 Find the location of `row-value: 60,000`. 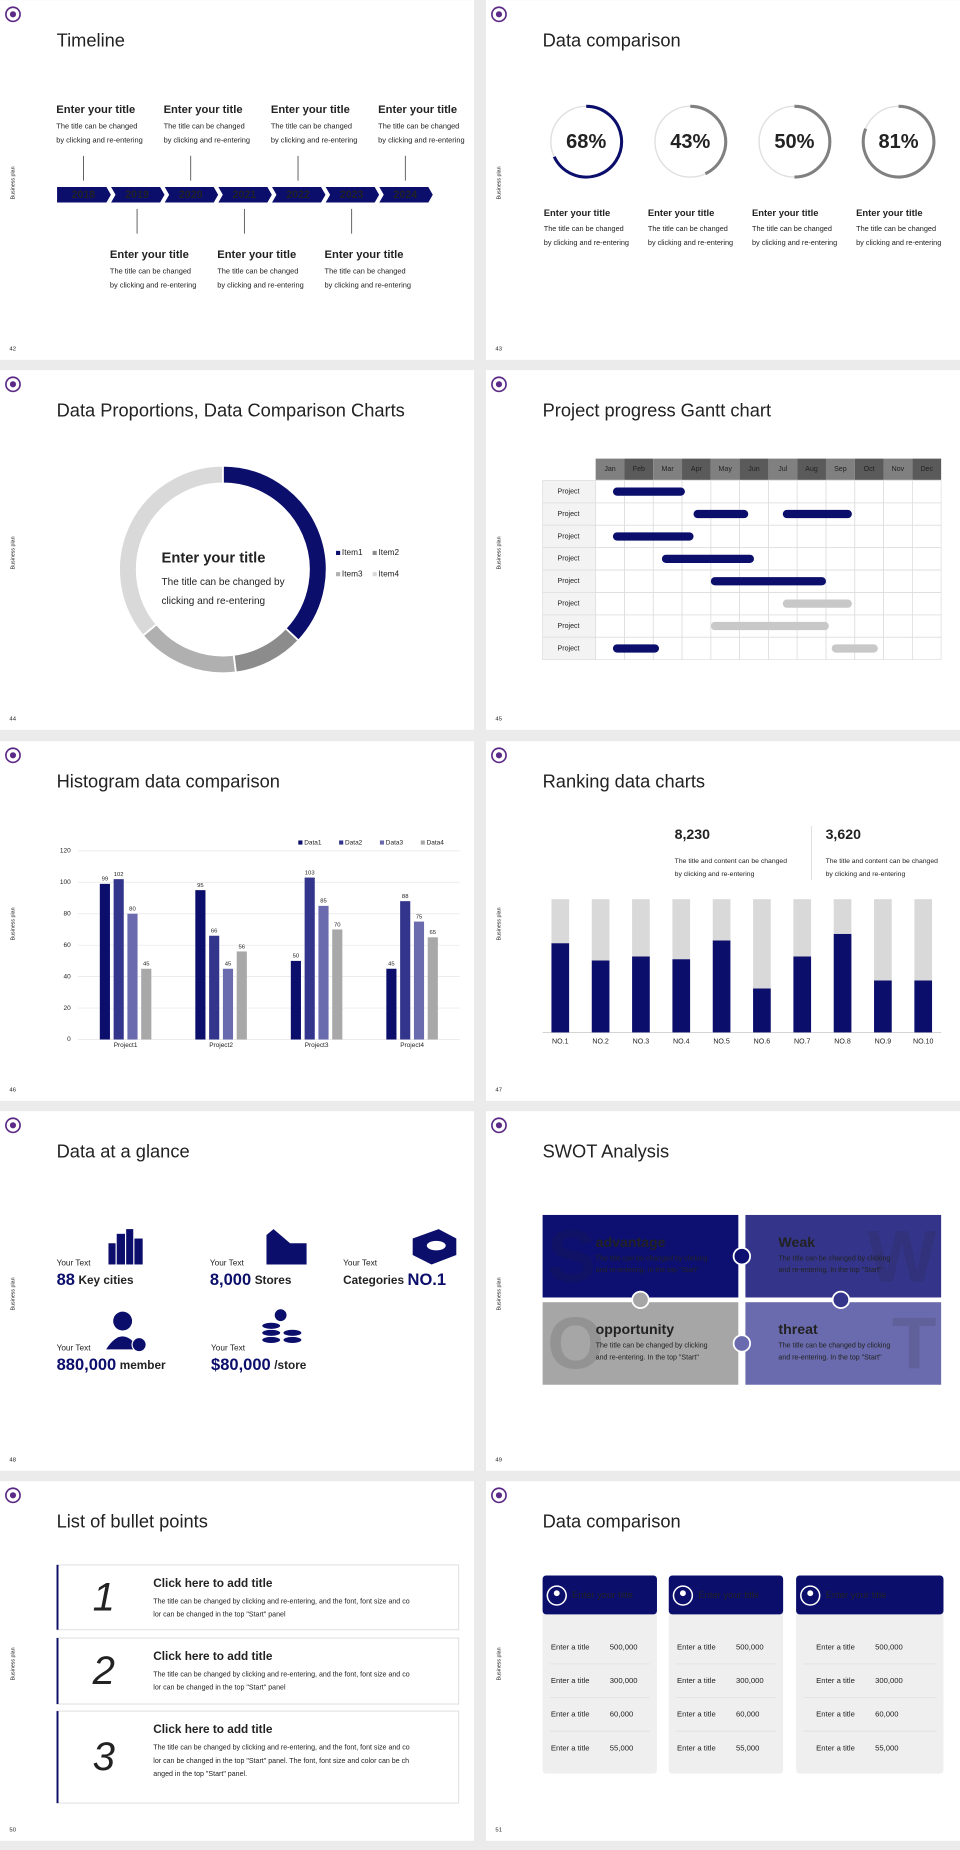

row-value: 60,000 is located at coordinates (886, 1714).